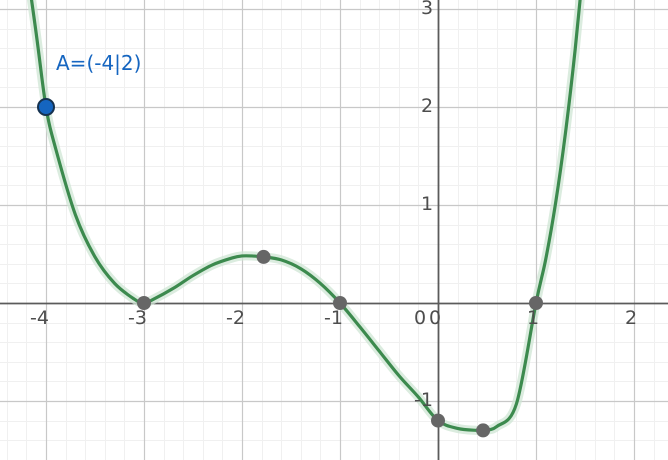  Describe the element at coordinates (631, 318) in the screenshot. I see `x-tick-label-2: 2` at that location.